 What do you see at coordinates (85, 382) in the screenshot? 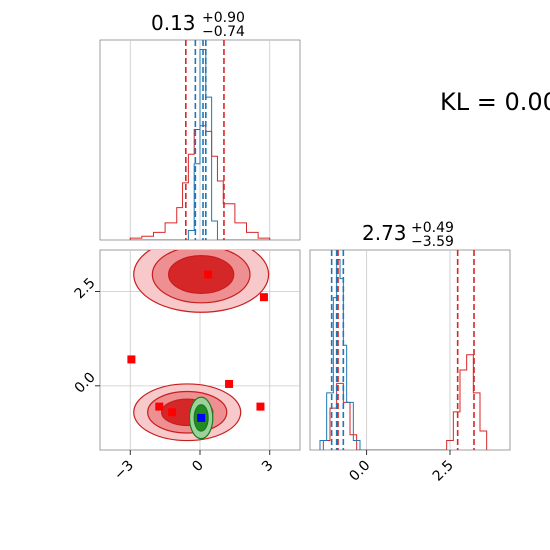
I see `y-tick-label: 0.0` at bounding box center [85, 382].